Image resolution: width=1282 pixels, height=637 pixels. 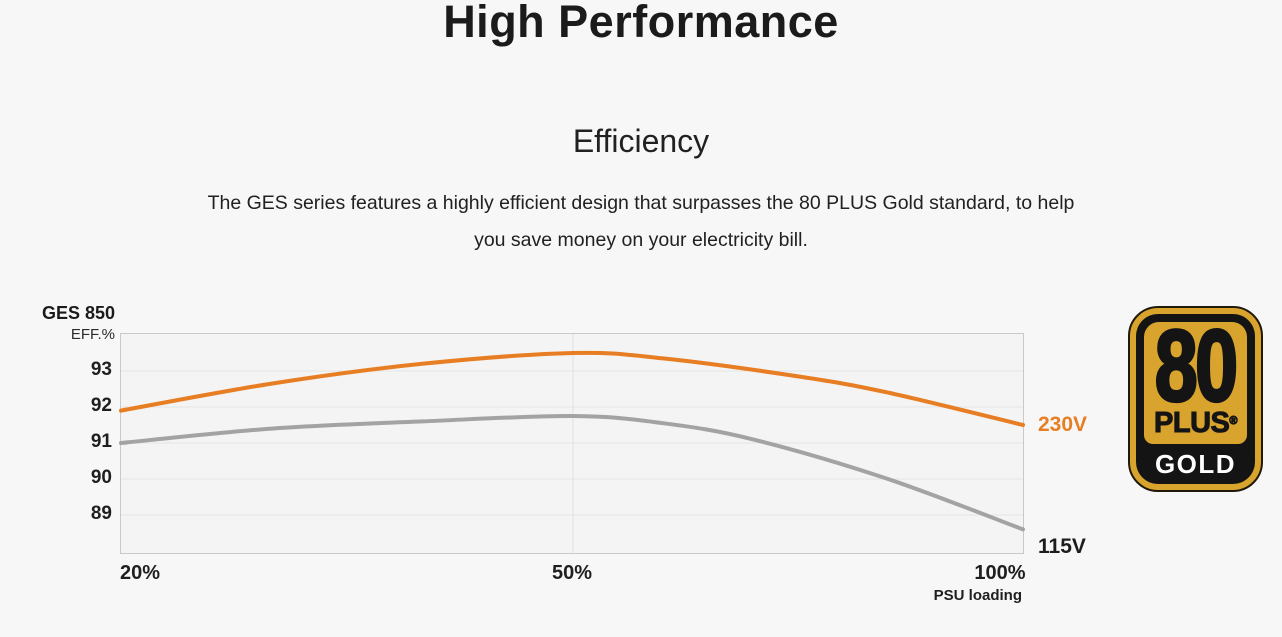 What do you see at coordinates (56, 442) in the screenshot?
I see `chart-y-ticks: 93 92 91 90 89` at bounding box center [56, 442].